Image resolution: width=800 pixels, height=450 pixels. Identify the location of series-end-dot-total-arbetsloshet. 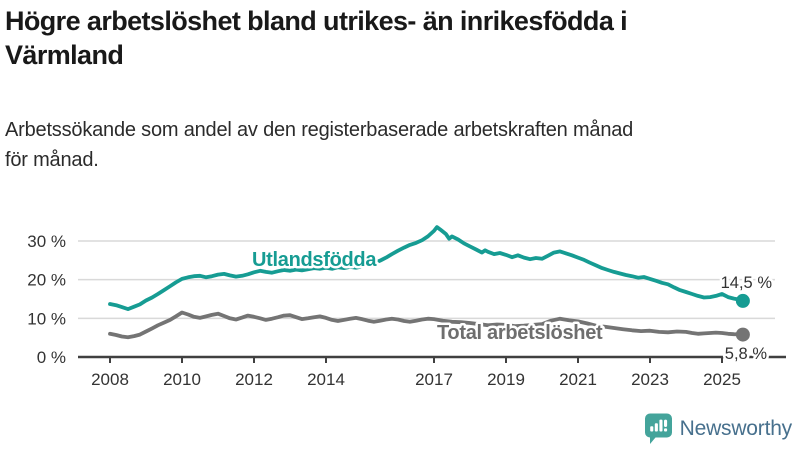
(742, 334).